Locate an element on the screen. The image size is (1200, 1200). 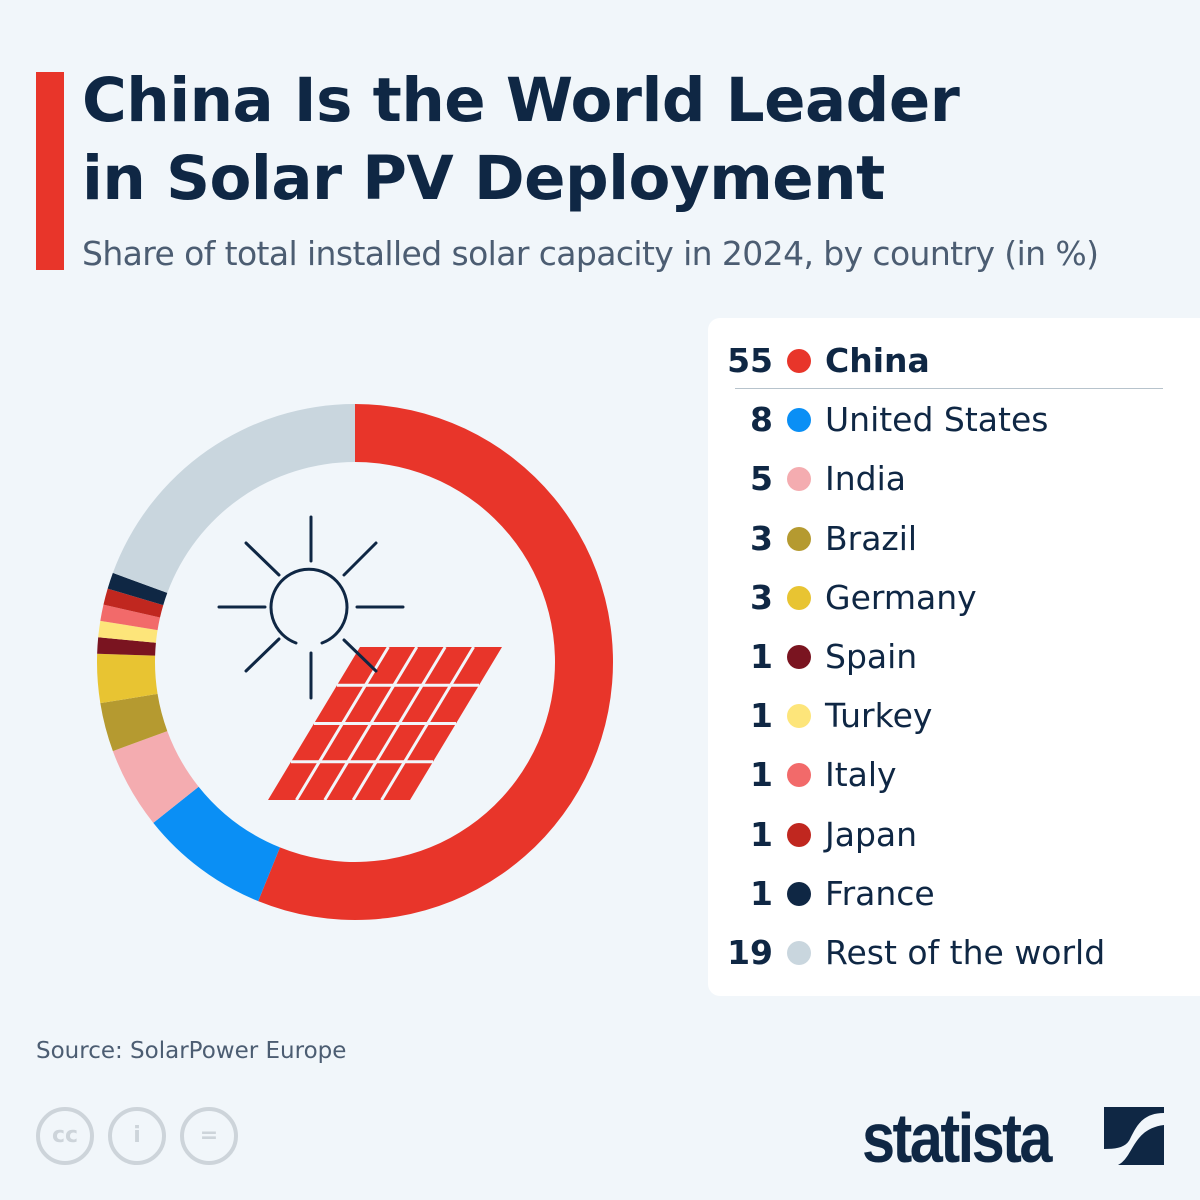
solar-panel-icon is located at coordinates (385, 719).